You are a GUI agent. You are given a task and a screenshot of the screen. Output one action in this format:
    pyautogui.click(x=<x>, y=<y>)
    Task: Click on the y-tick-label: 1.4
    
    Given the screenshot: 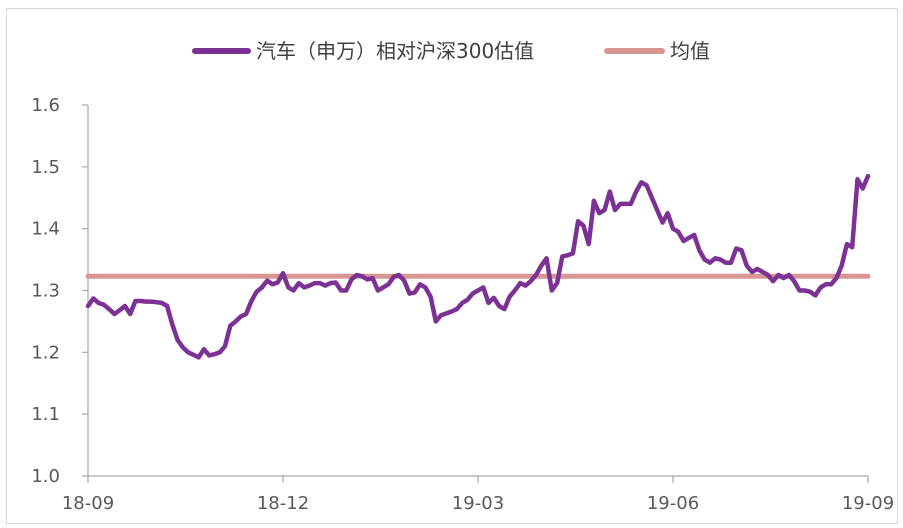 What is the action you would take?
    pyautogui.click(x=45, y=229)
    